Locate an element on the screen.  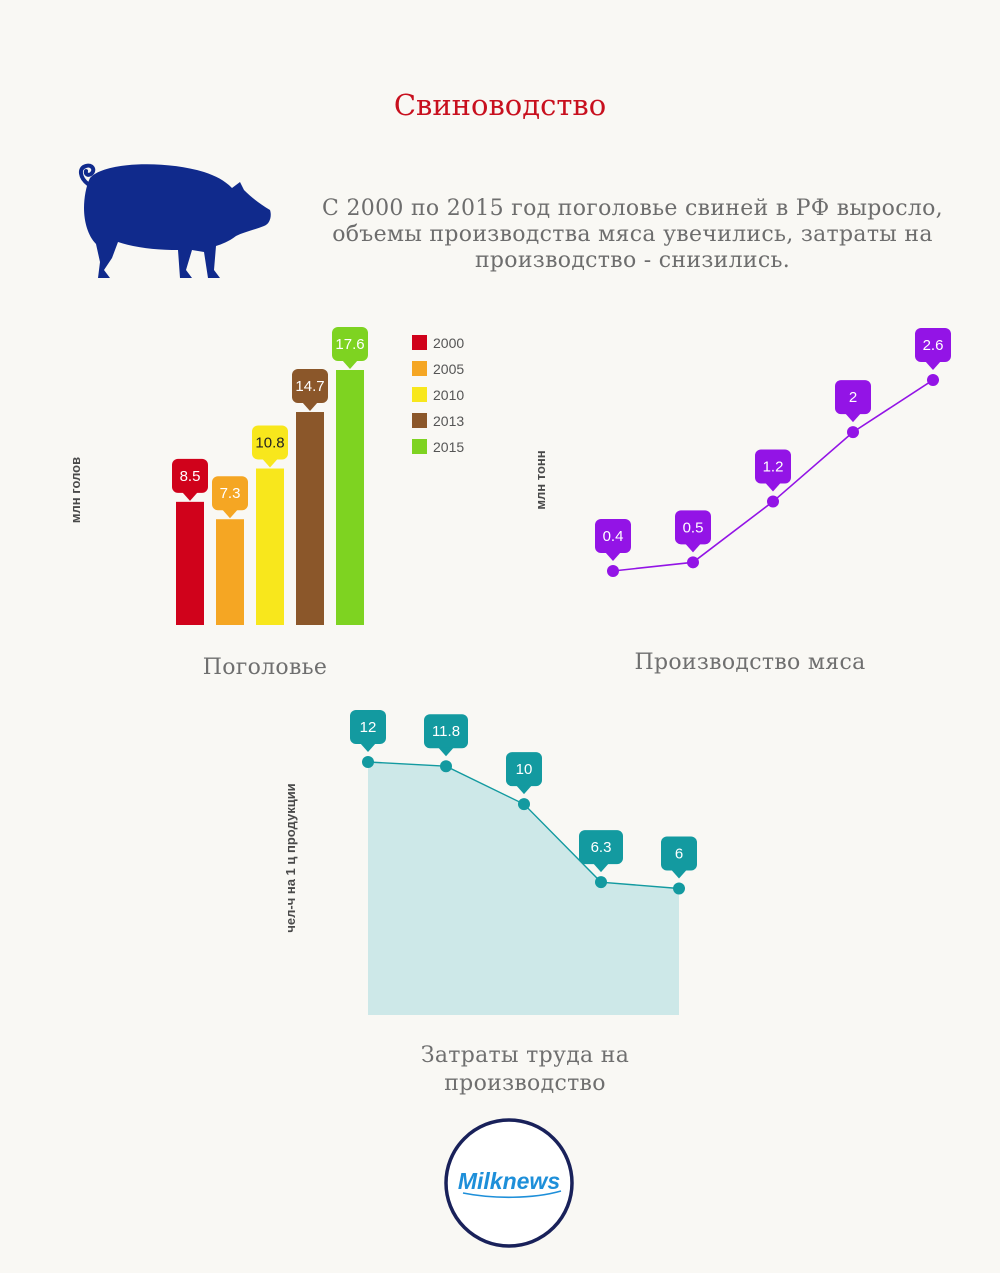
svg-text: 6.3 is located at coordinates (601, 847).